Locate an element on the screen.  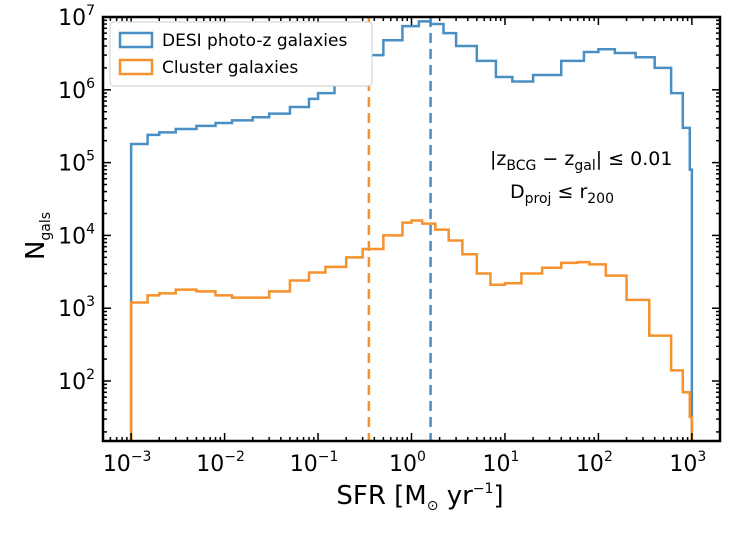
legend-swatch-desi is located at coordinates (136, 40).